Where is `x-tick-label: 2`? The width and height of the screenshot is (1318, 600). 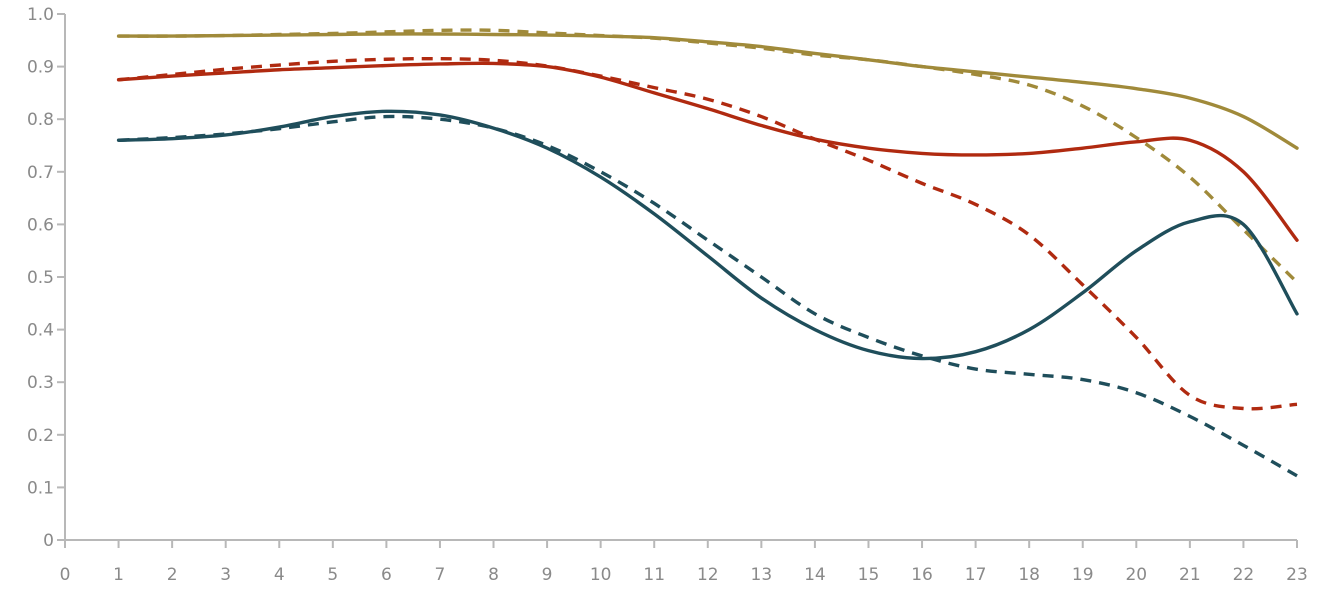
x-tick-label: 2 is located at coordinates (172, 575).